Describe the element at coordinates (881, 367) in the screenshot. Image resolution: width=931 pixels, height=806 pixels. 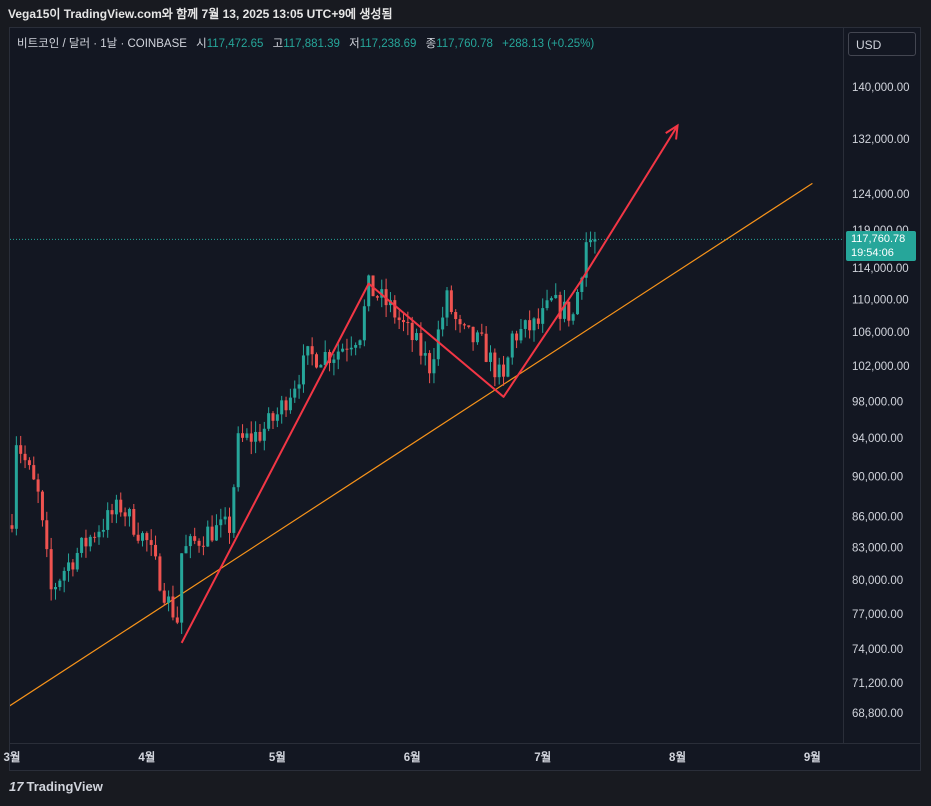
I see `price-tick-label: 102,000.00` at that location.